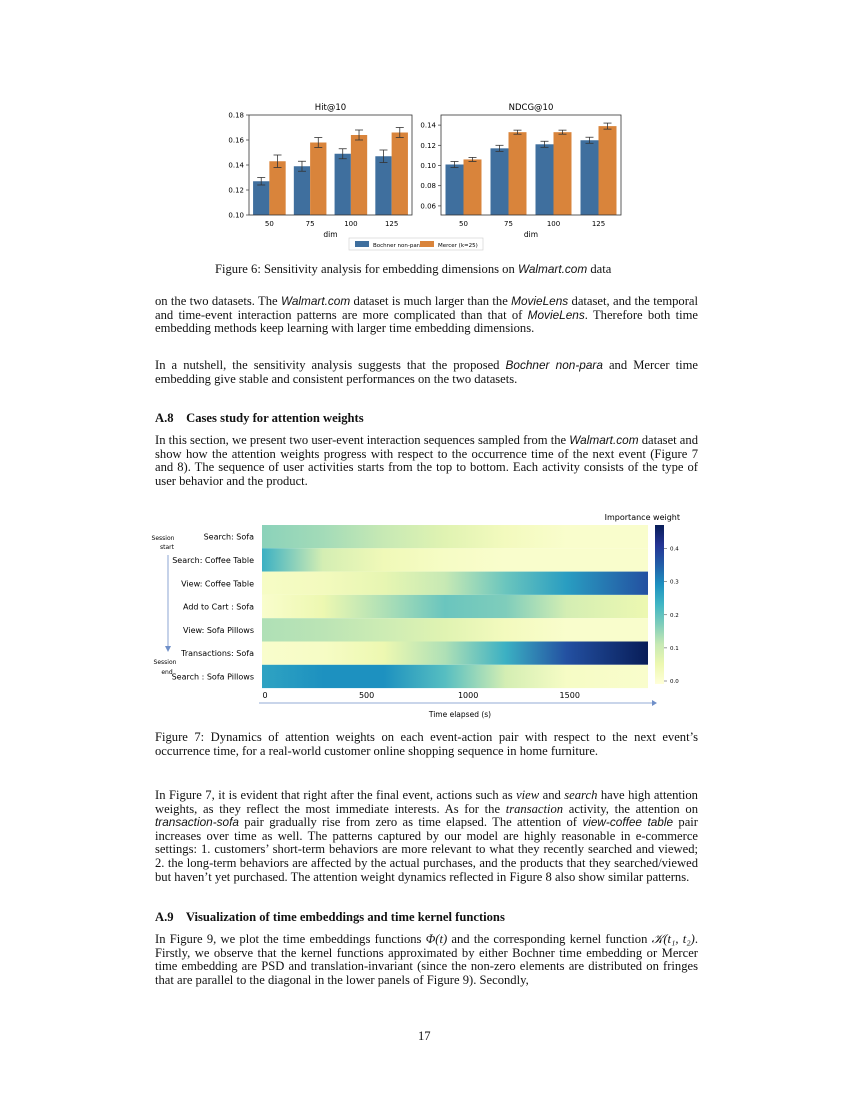  I want to click on y-tick-label: 0.12, so click(236, 191).